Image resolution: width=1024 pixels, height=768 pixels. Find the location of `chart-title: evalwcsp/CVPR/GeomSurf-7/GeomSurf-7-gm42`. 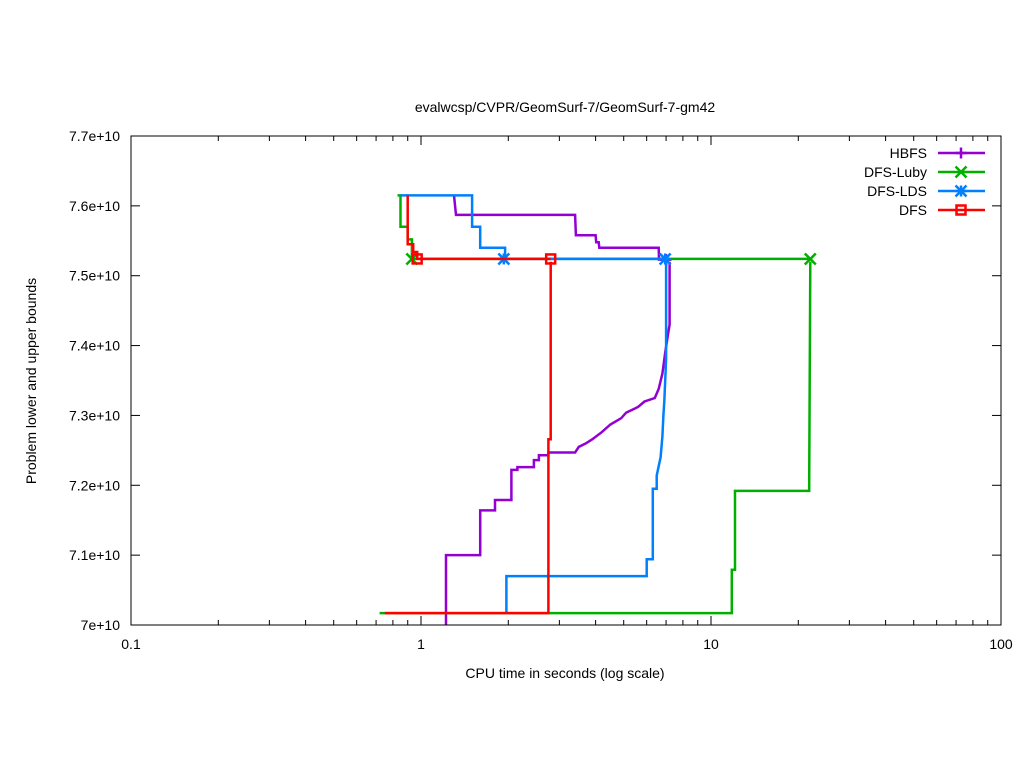

chart-title: evalwcsp/CVPR/GeomSurf-7/GeomSurf-7-gm42 is located at coordinates (565, 107).